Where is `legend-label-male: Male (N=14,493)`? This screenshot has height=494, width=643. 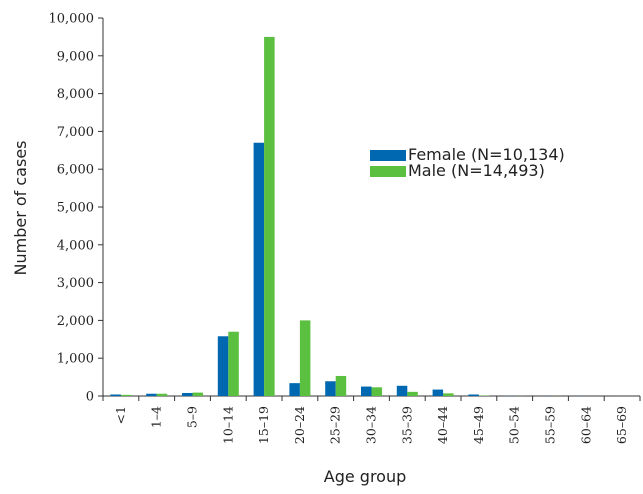
legend-label-male: Male (N=14,493) is located at coordinates (476, 170).